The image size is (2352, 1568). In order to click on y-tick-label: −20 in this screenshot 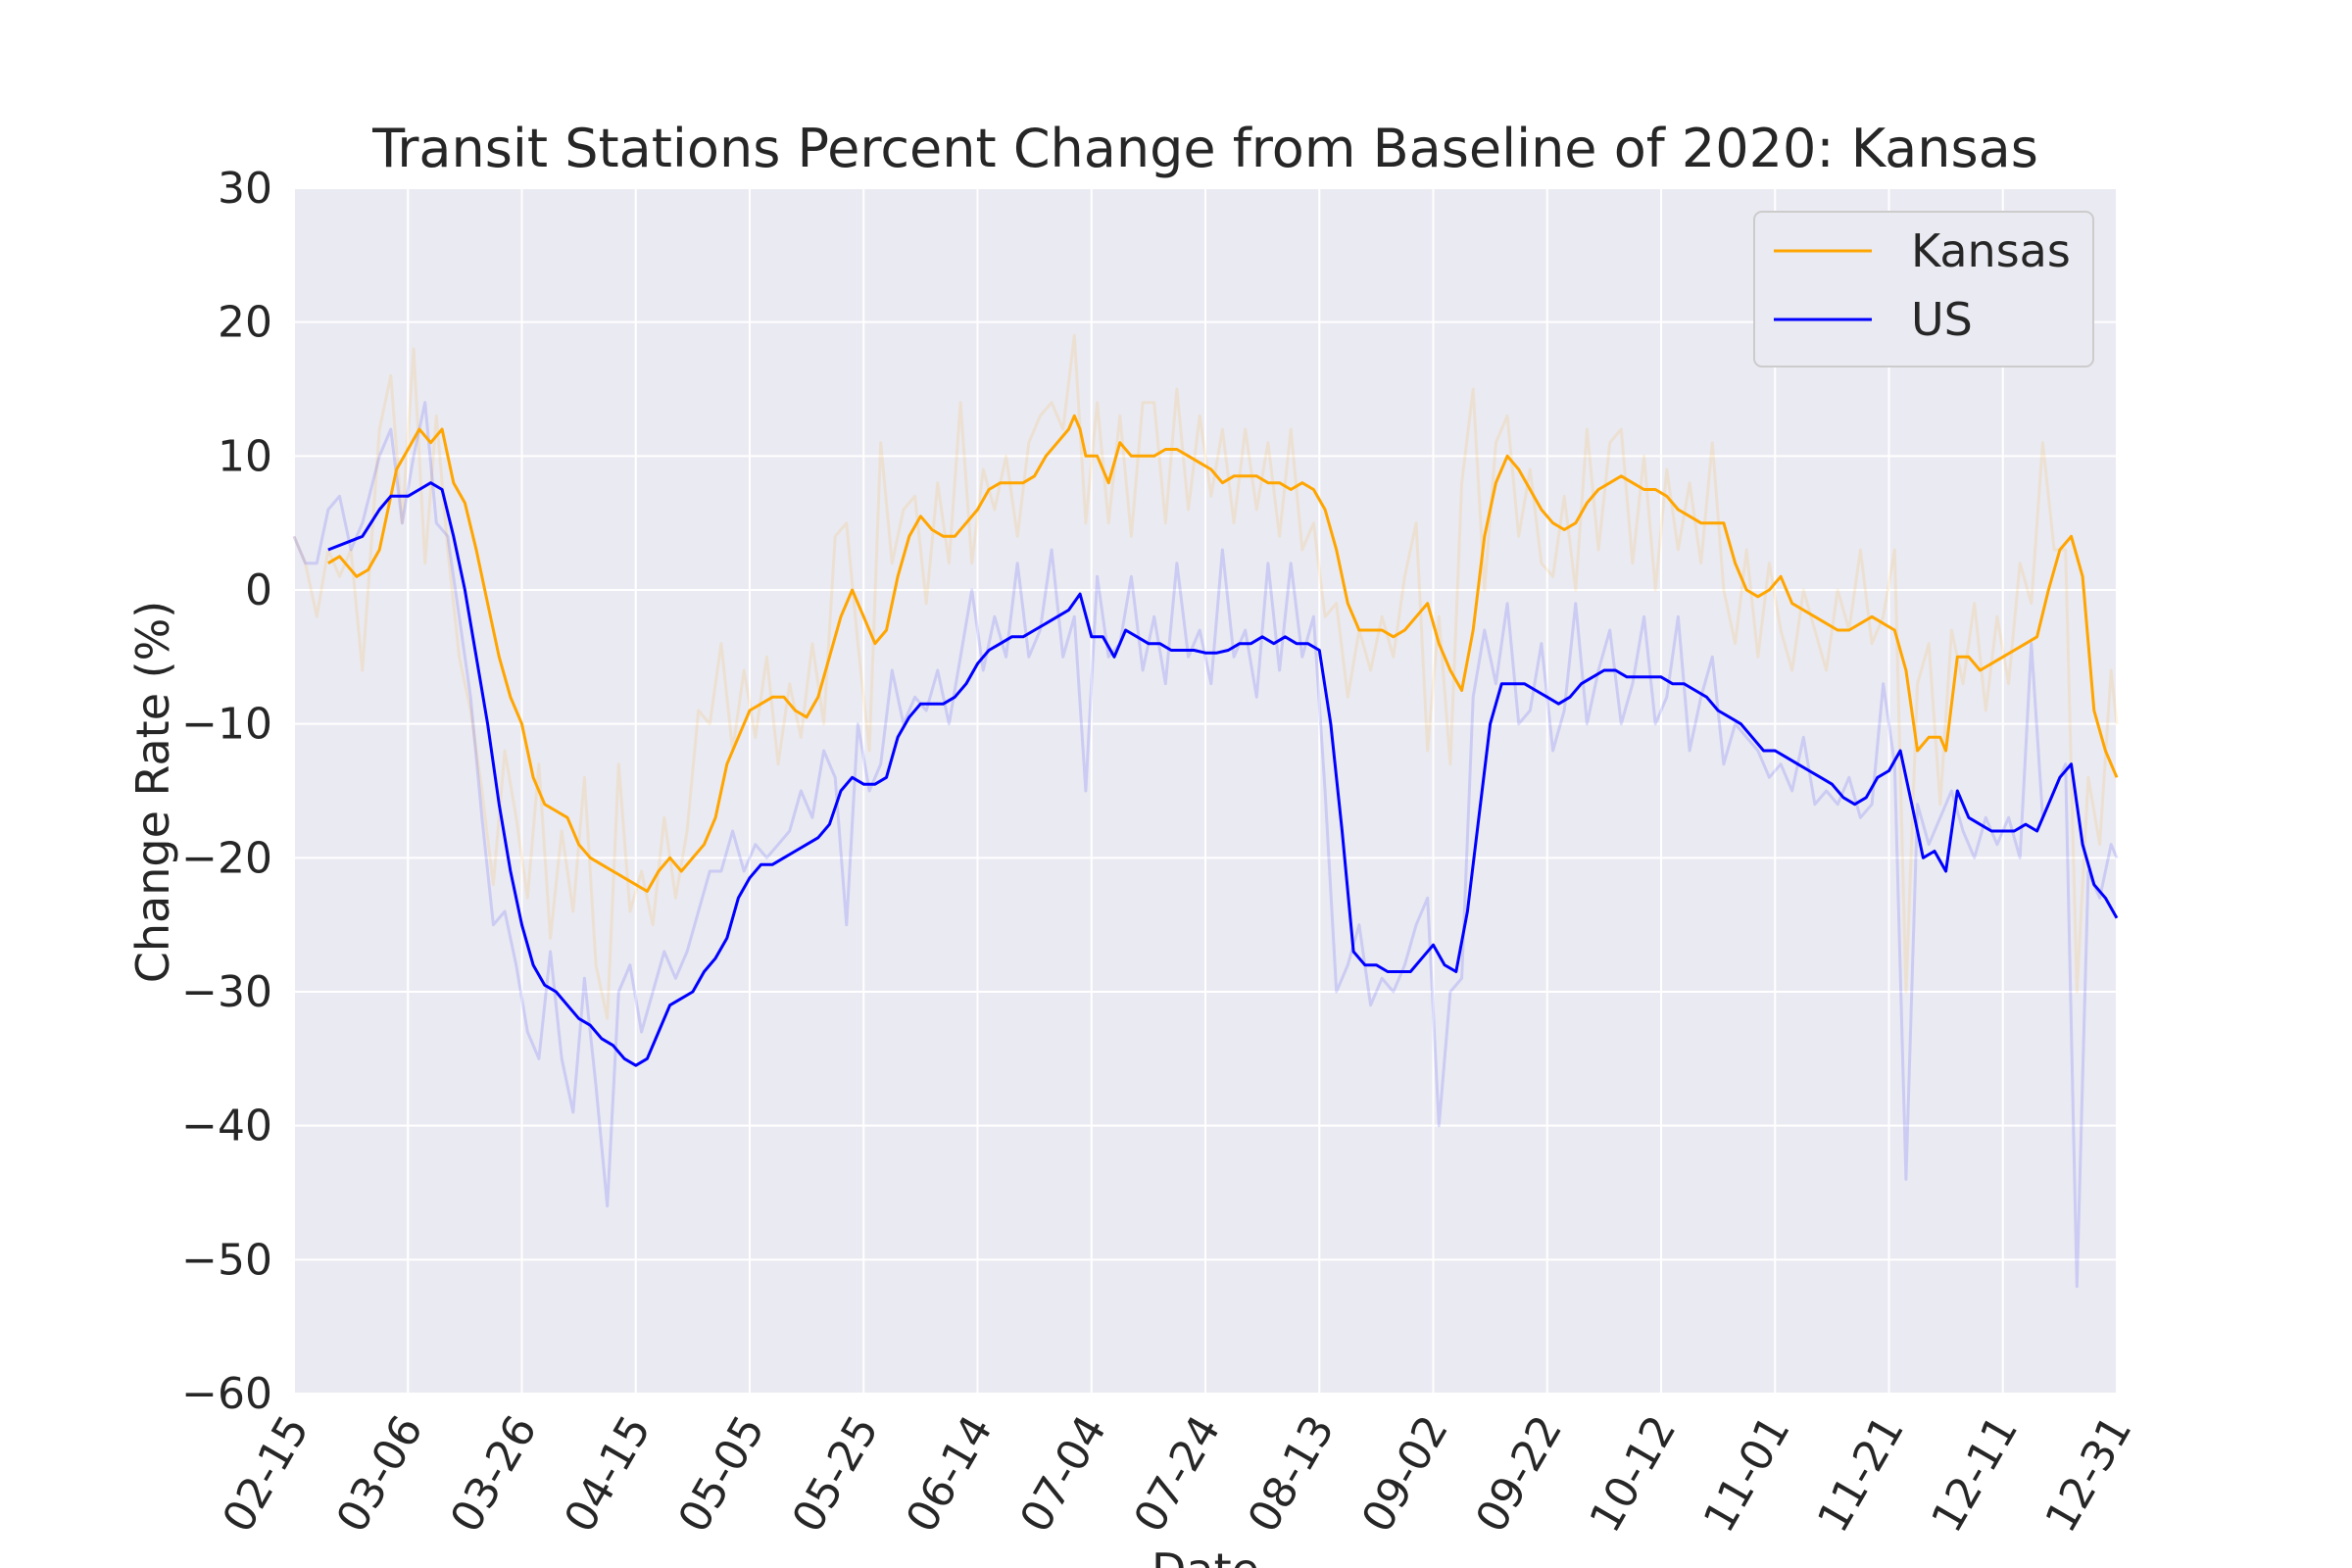, I will do `click(226, 858)`.